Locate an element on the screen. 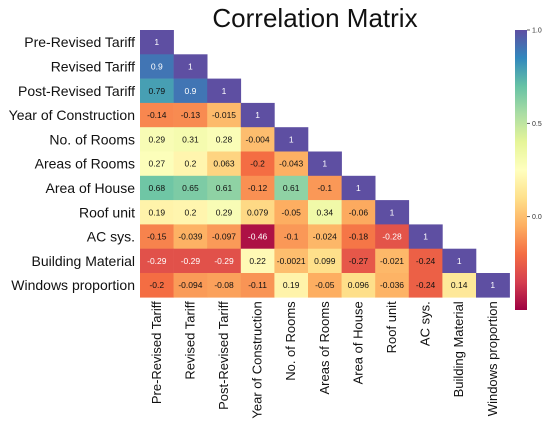 This screenshot has height=438, width=550. cell-value-label: 0.28 is located at coordinates (224, 139).